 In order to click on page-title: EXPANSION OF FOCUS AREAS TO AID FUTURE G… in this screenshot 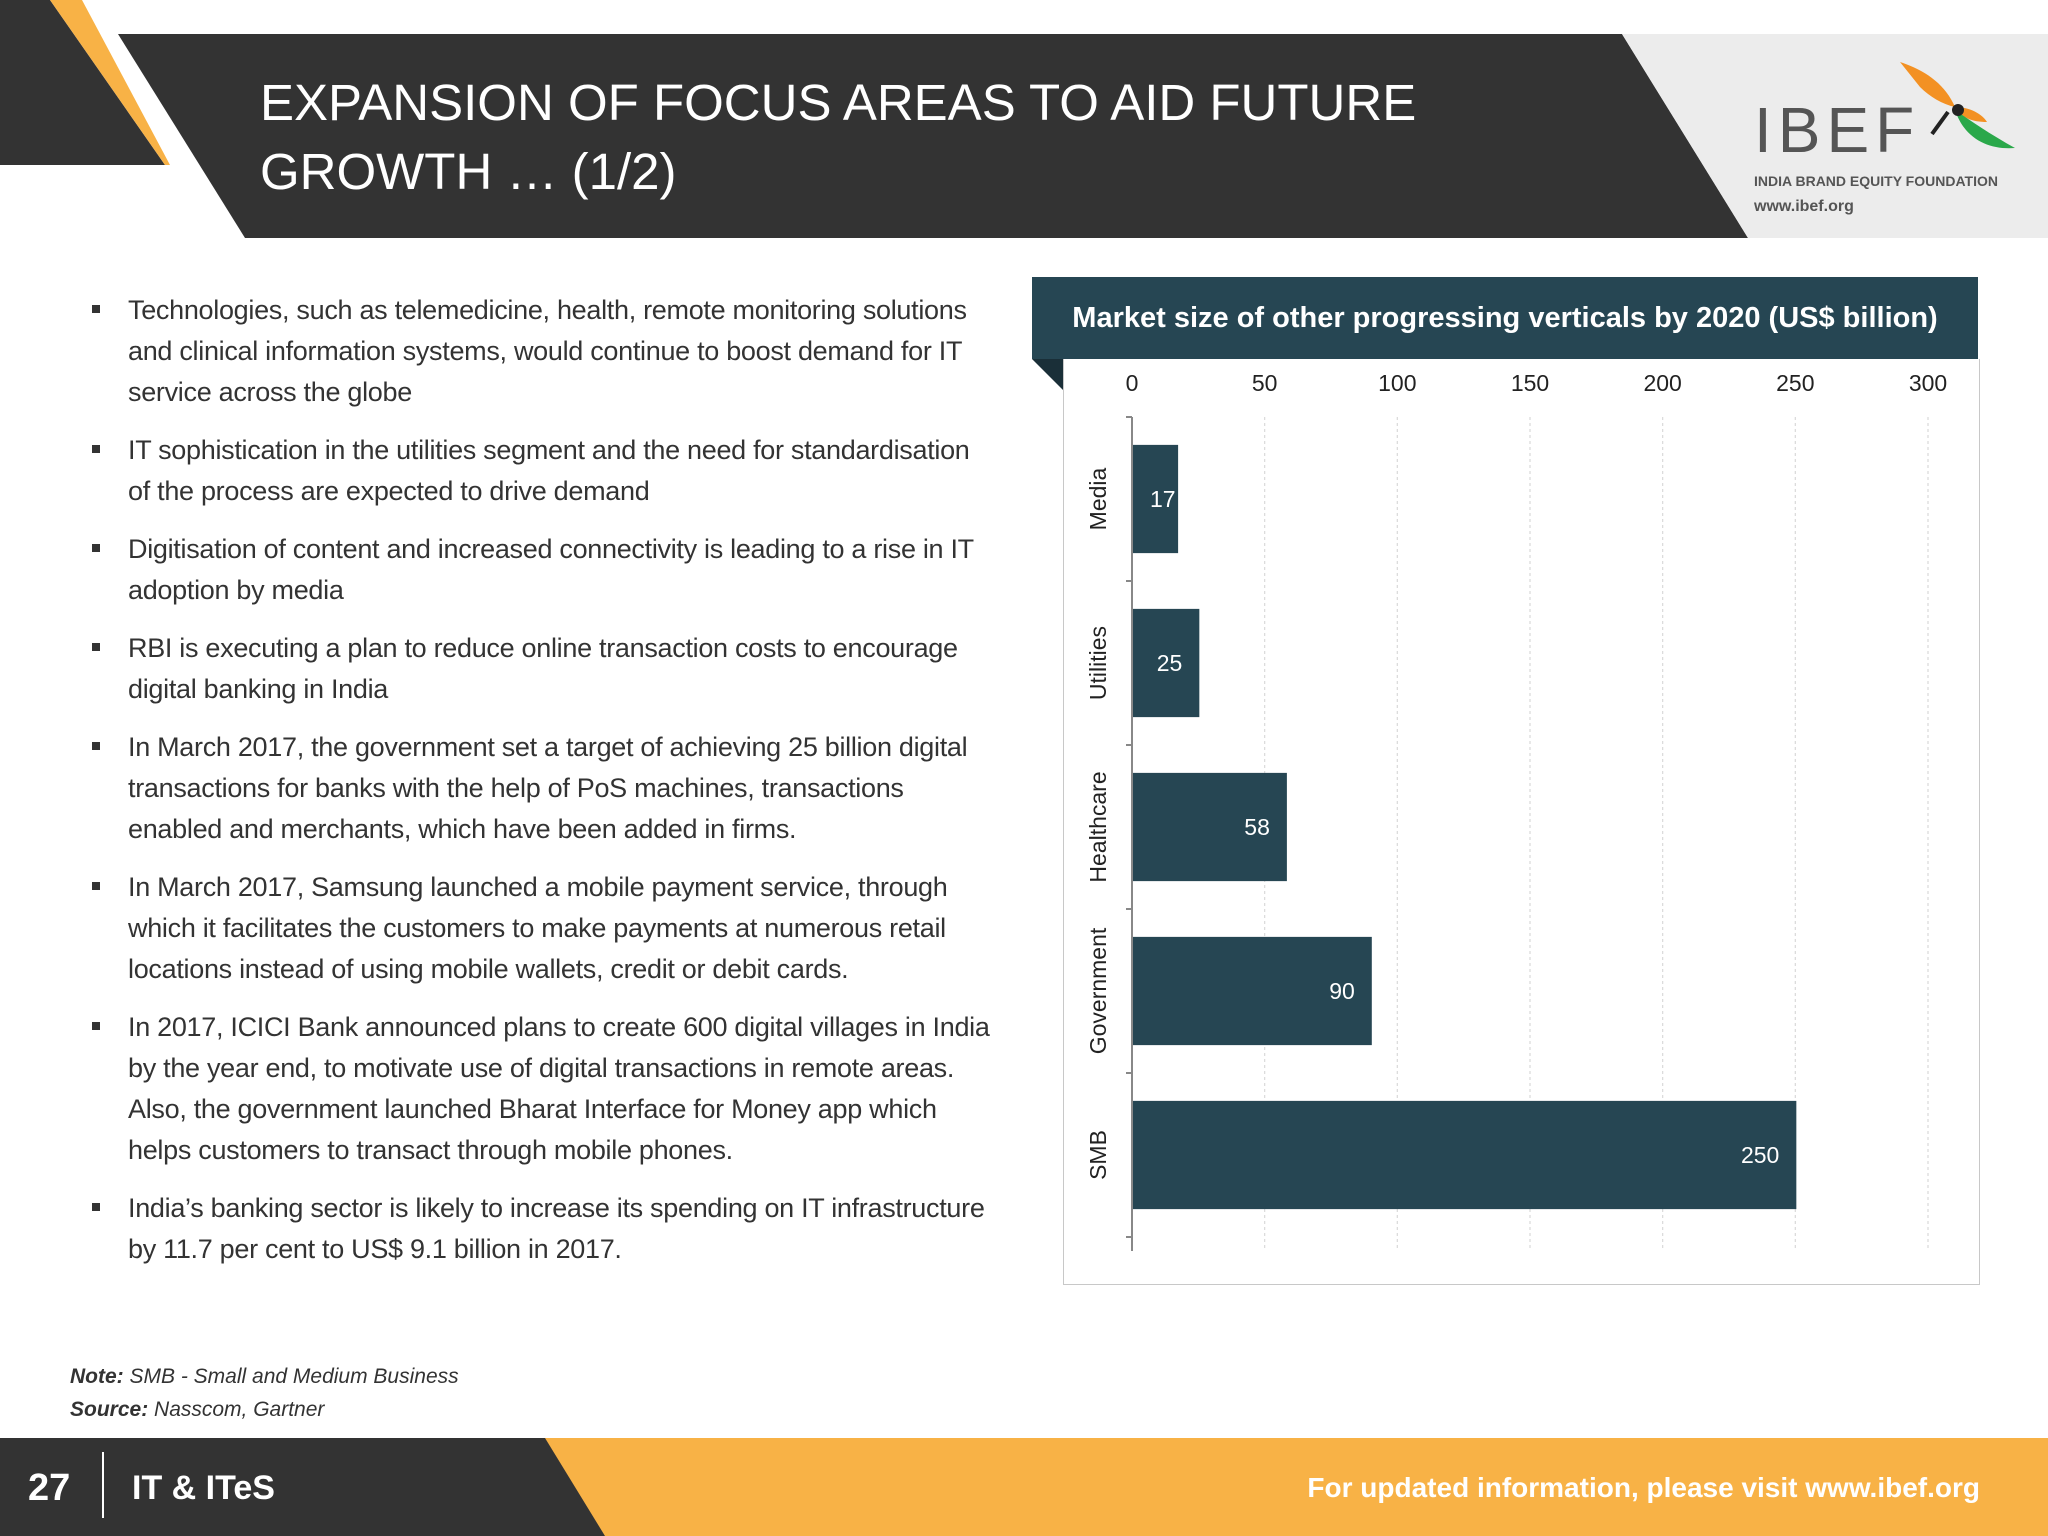, I will do `click(838, 137)`.